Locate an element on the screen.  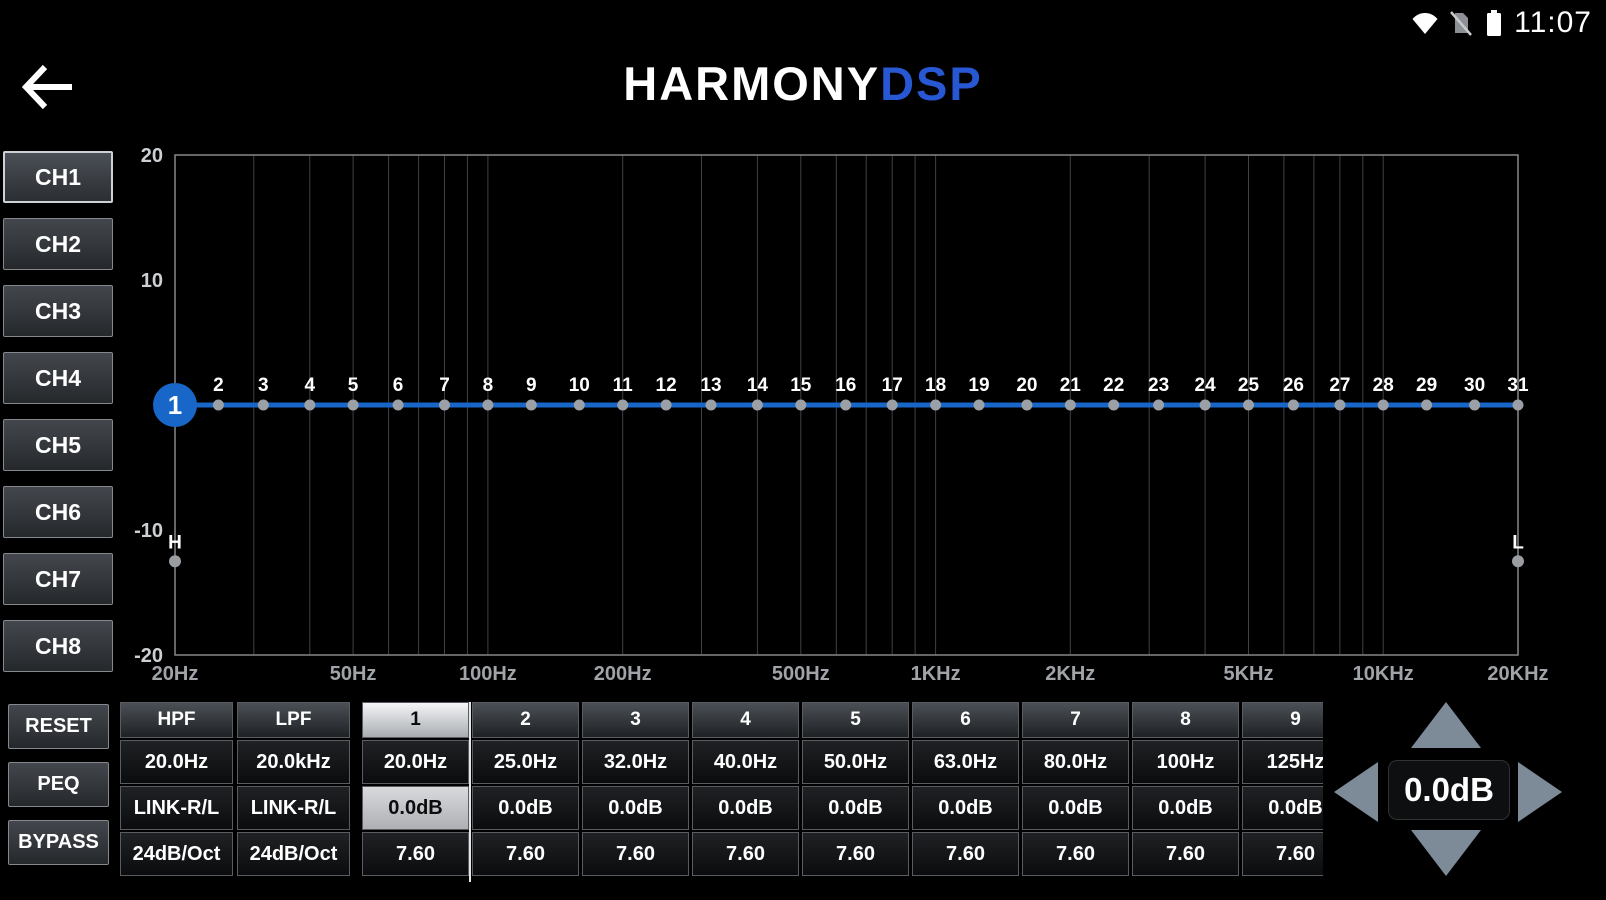
peq-button: PEQ is located at coordinates (58, 784).